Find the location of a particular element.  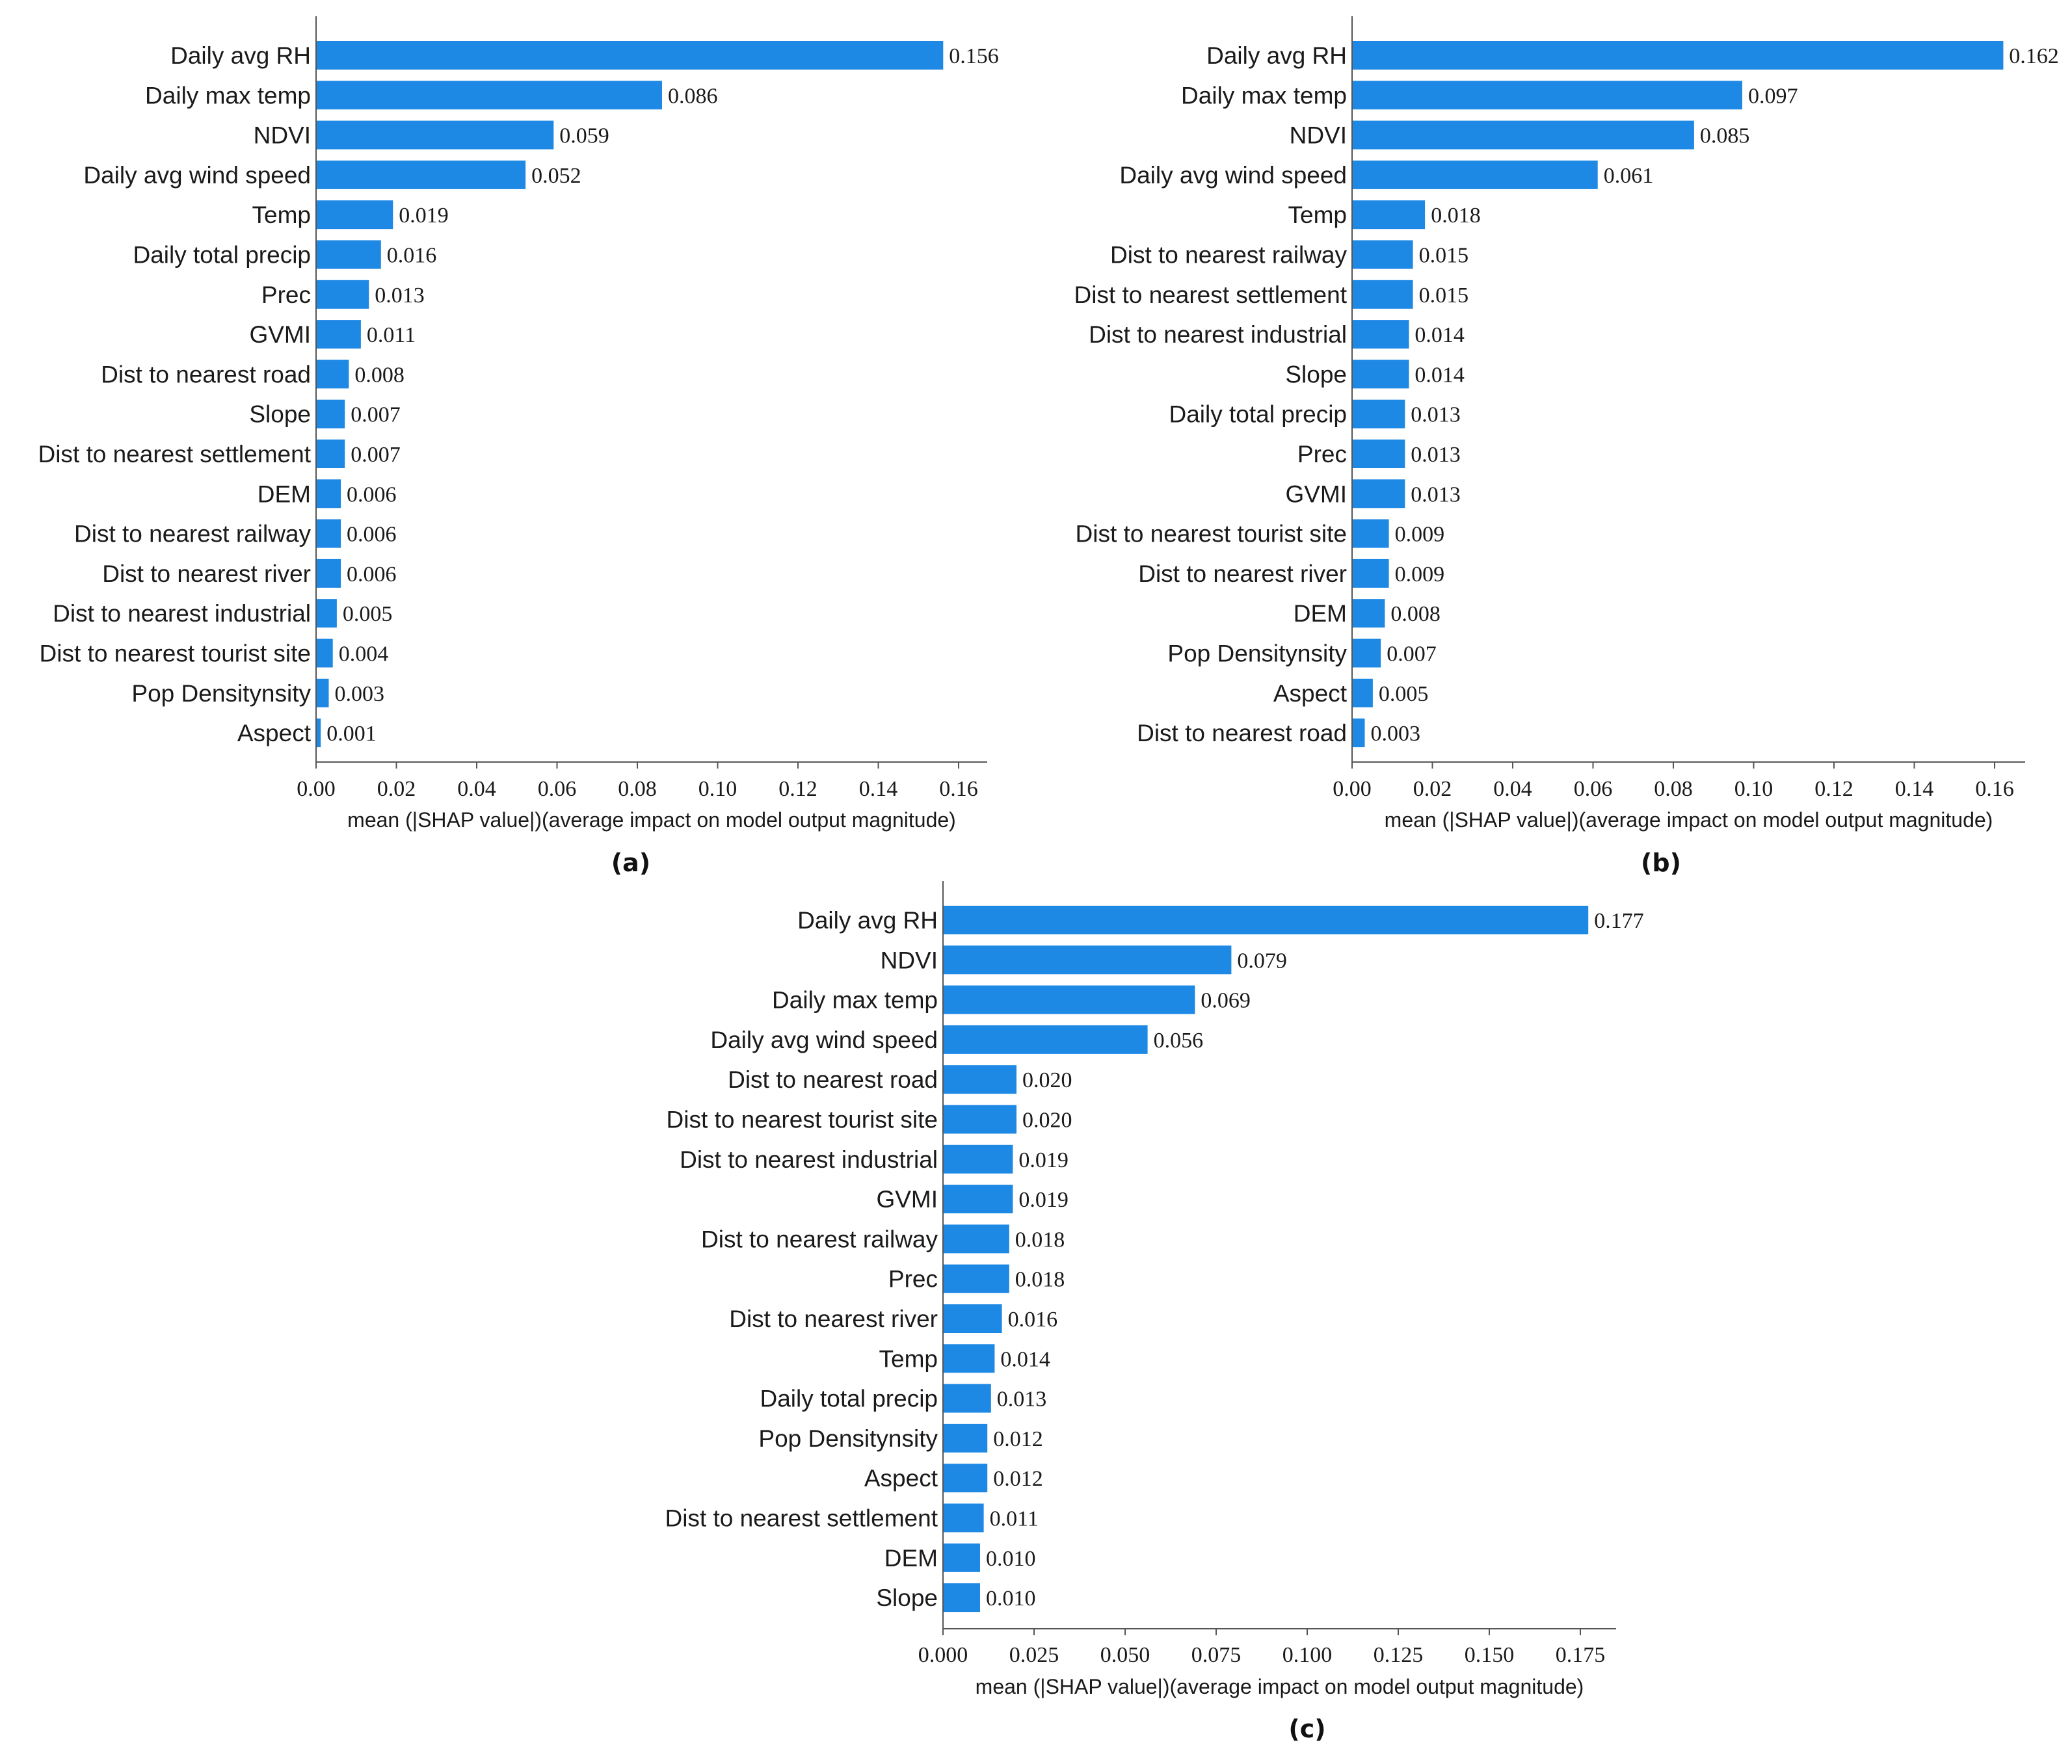

value-label-8: 0.014 is located at coordinates (1440, 375).